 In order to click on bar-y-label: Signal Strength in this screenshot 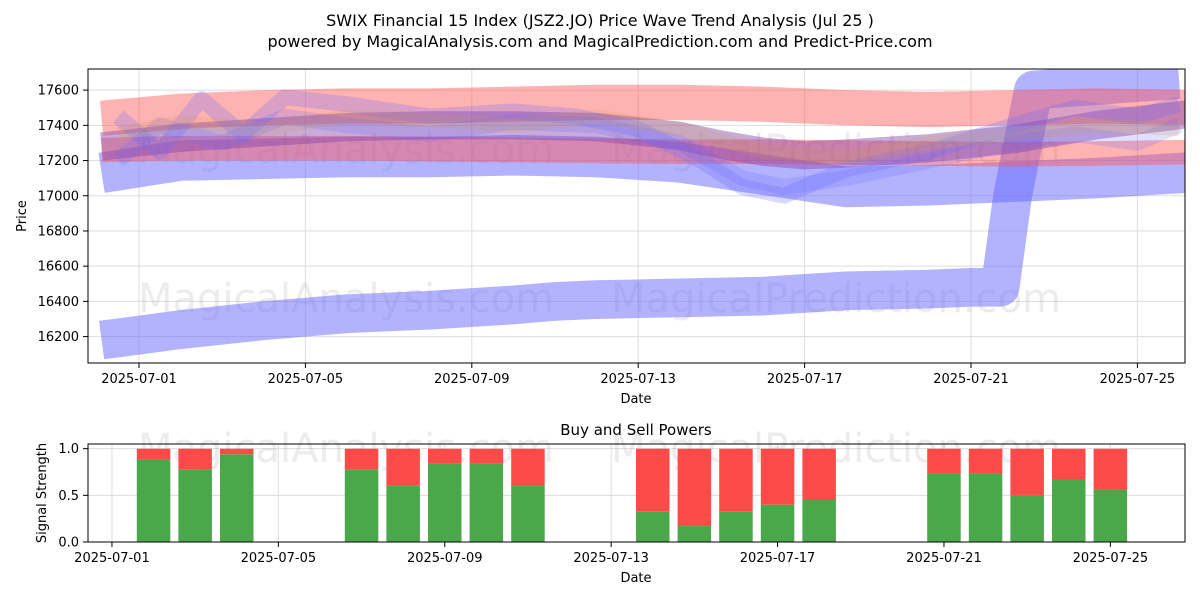, I will do `click(42, 493)`.